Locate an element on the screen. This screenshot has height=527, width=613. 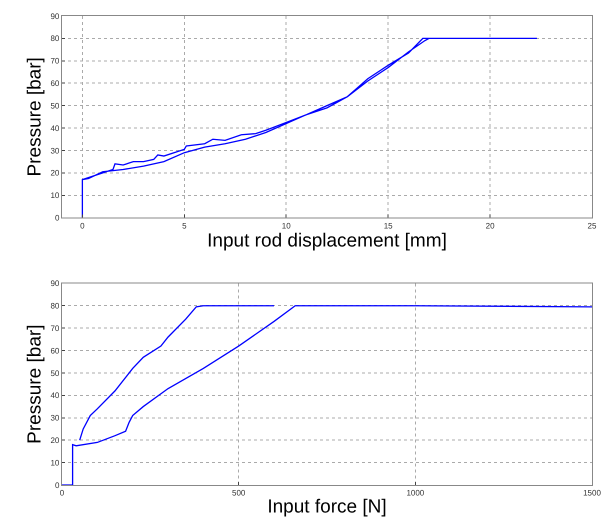
x-axis-title: Input force [N] is located at coordinates (327, 507).